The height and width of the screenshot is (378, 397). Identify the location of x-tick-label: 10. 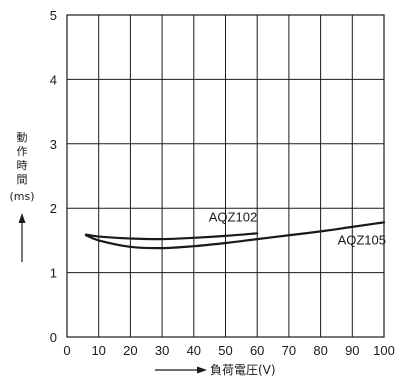
(98, 350).